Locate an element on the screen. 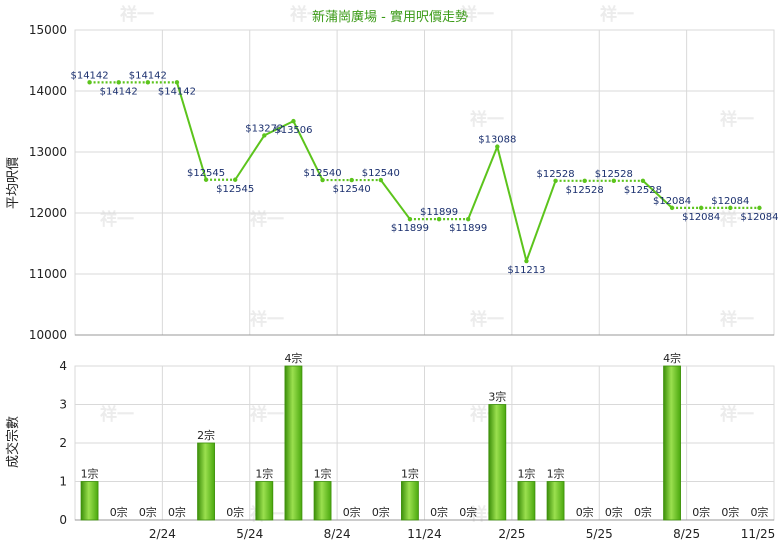 Image resolution: width=780 pixels, height=550 pixels. count-tick-label: 2 is located at coordinates (63, 443).